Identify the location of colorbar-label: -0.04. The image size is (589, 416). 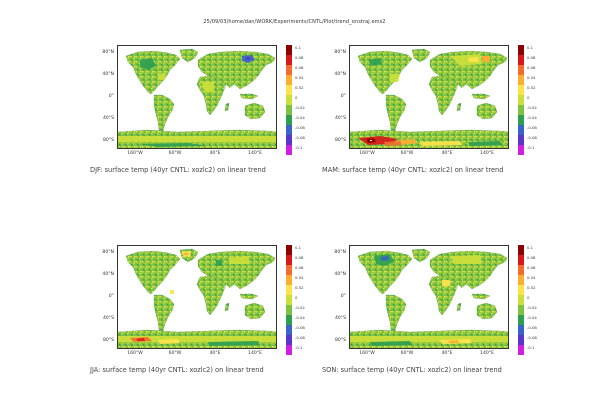
(532, 317).